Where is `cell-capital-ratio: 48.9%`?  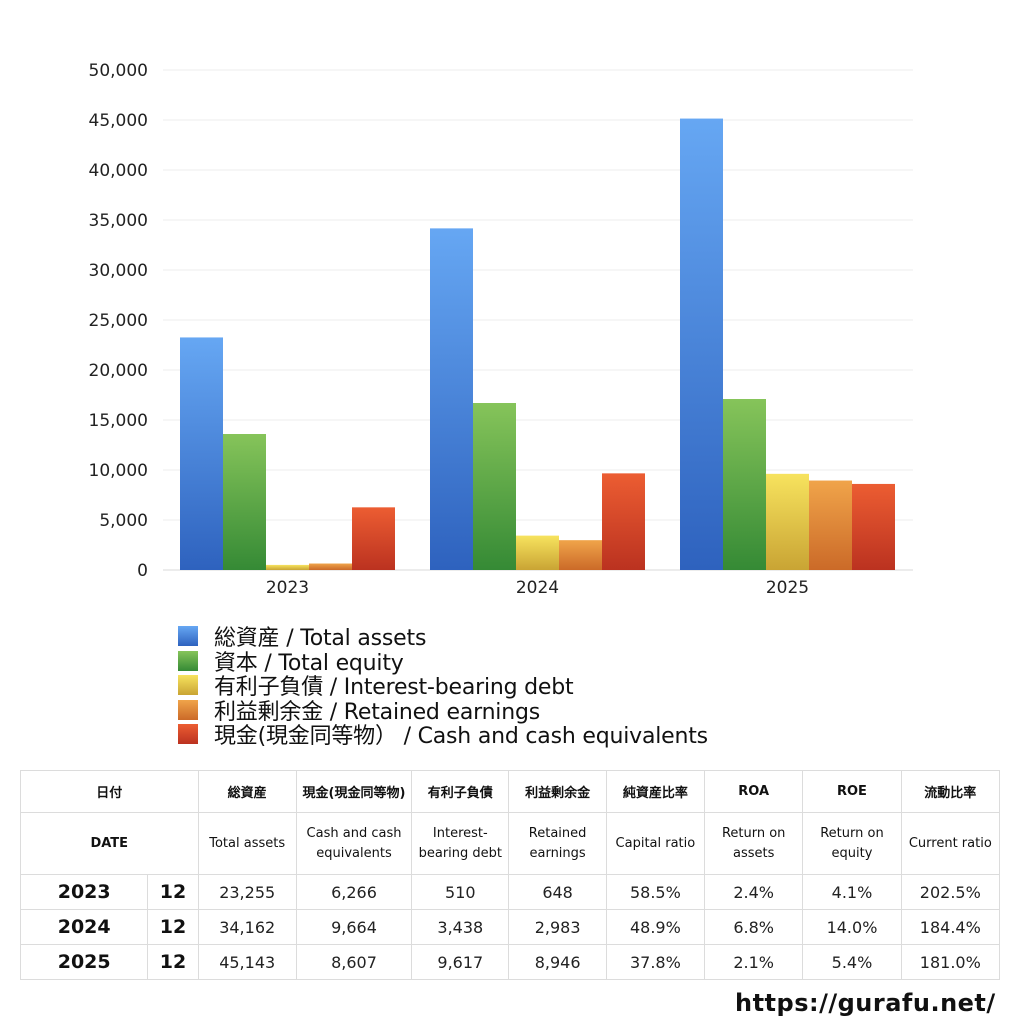 cell-capital-ratio: 48.9% is located at coordinates (655, 927).